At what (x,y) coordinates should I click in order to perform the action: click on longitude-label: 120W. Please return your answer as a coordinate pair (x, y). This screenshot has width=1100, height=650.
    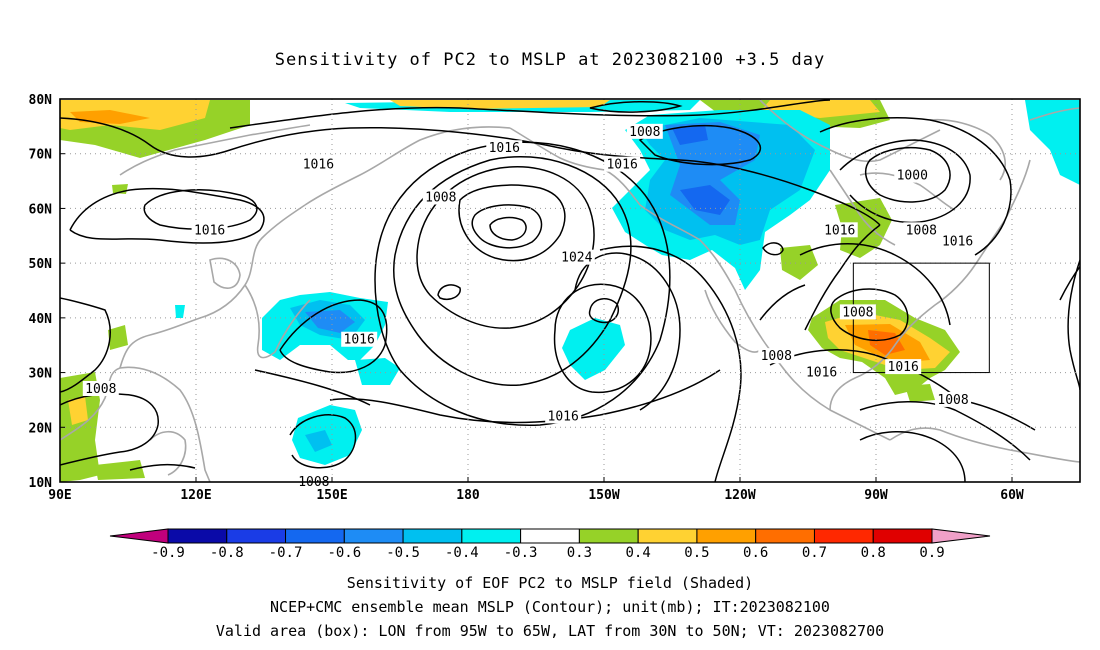
    Looking at the image, I should click on (739, 495).